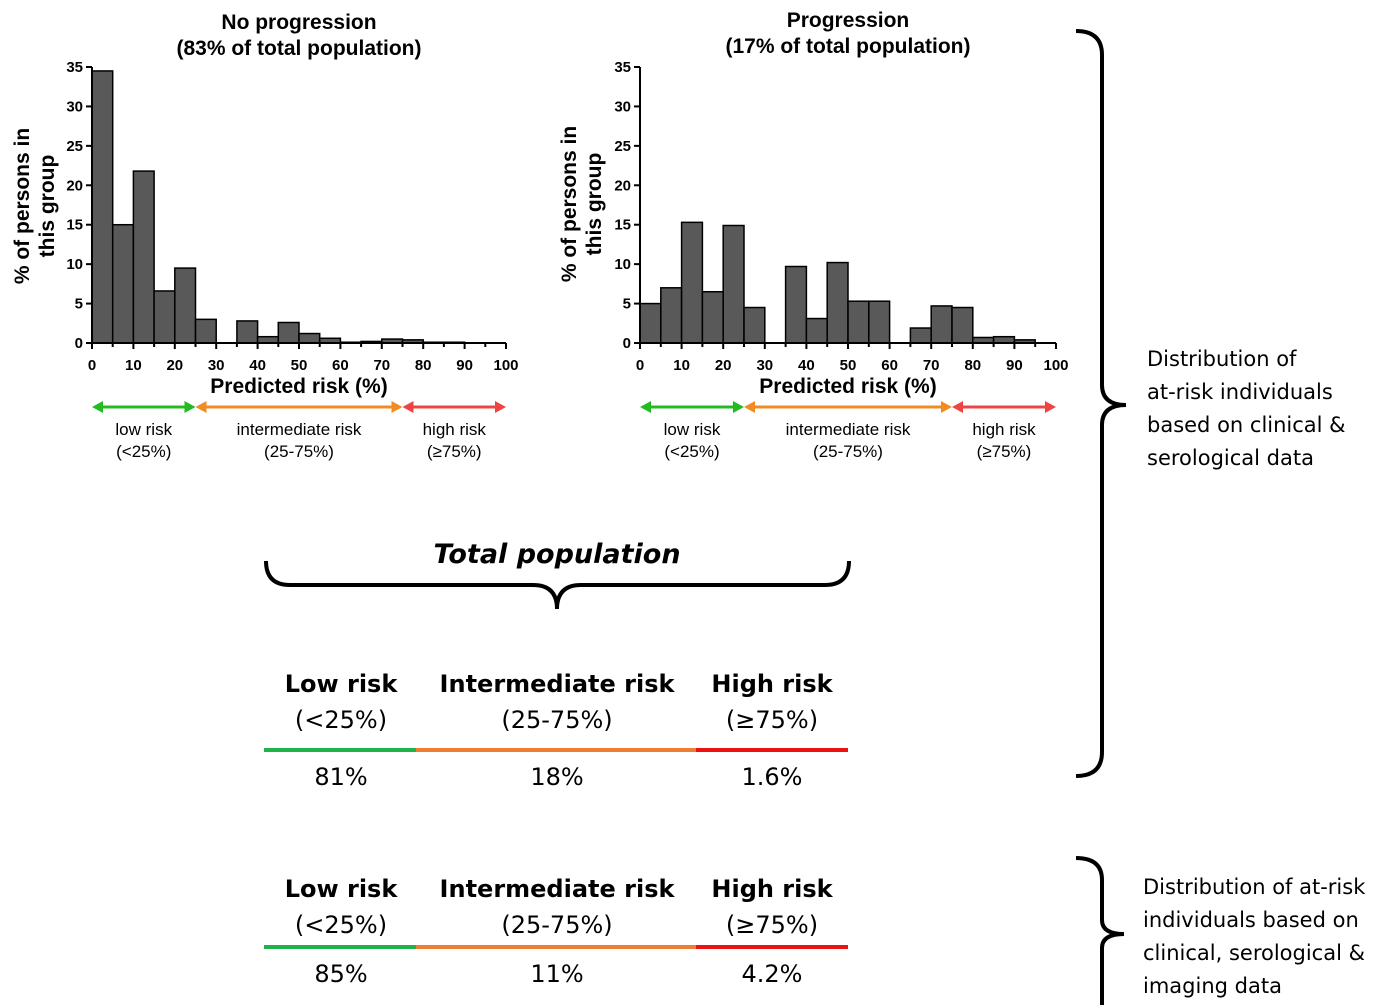  I want to click on x-tick-label: 30, so click(764, 365).